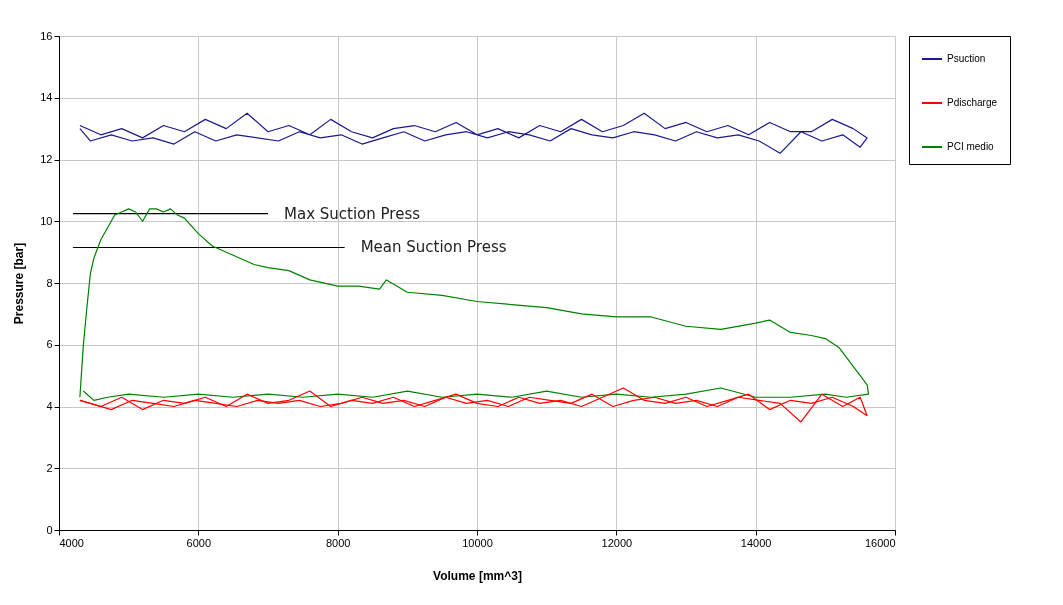 Image resolution: width=1063 pixels, height=605 pixels. Describe the element at coordinates (880, 542) in the screenshot. I see `x-tick-label: 16000` at that location.